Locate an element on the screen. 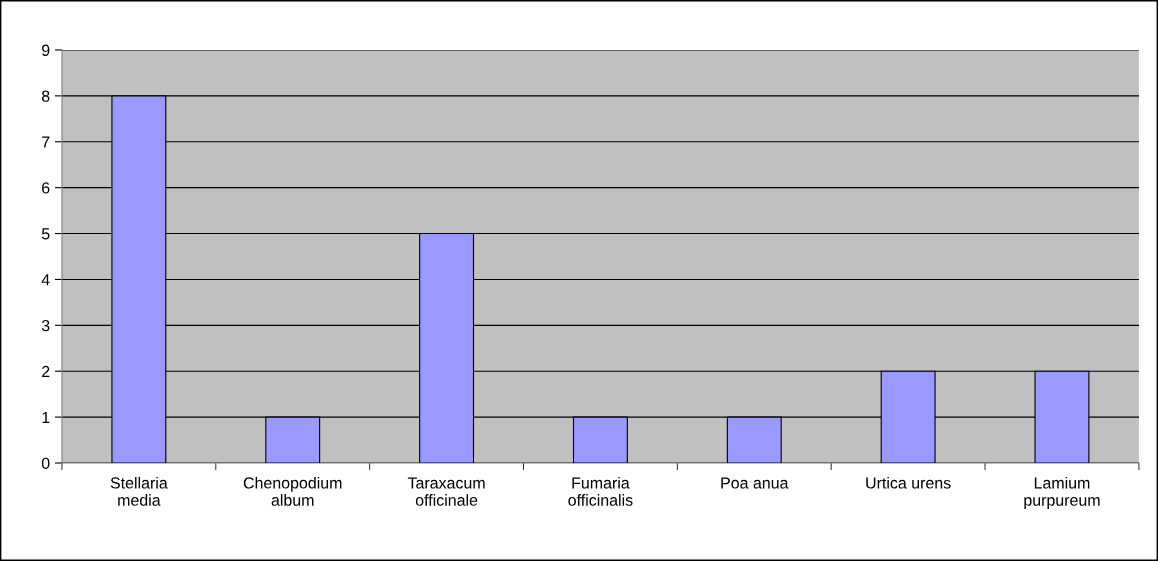 Image resolution: width=1158 pixels, height=561 pixels. x-tick-label: Lamium purpureum is located at coordinates (1062, 492).